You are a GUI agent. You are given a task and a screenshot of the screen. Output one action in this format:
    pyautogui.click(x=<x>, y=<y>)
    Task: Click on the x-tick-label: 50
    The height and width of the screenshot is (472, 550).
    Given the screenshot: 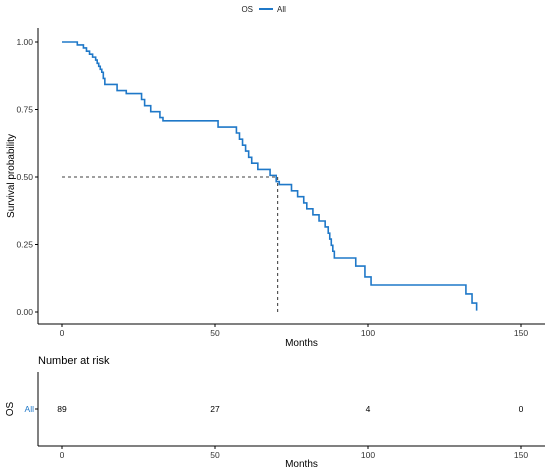 What is the action you would take?
    pyautogui.click(x=215, y=333)
    